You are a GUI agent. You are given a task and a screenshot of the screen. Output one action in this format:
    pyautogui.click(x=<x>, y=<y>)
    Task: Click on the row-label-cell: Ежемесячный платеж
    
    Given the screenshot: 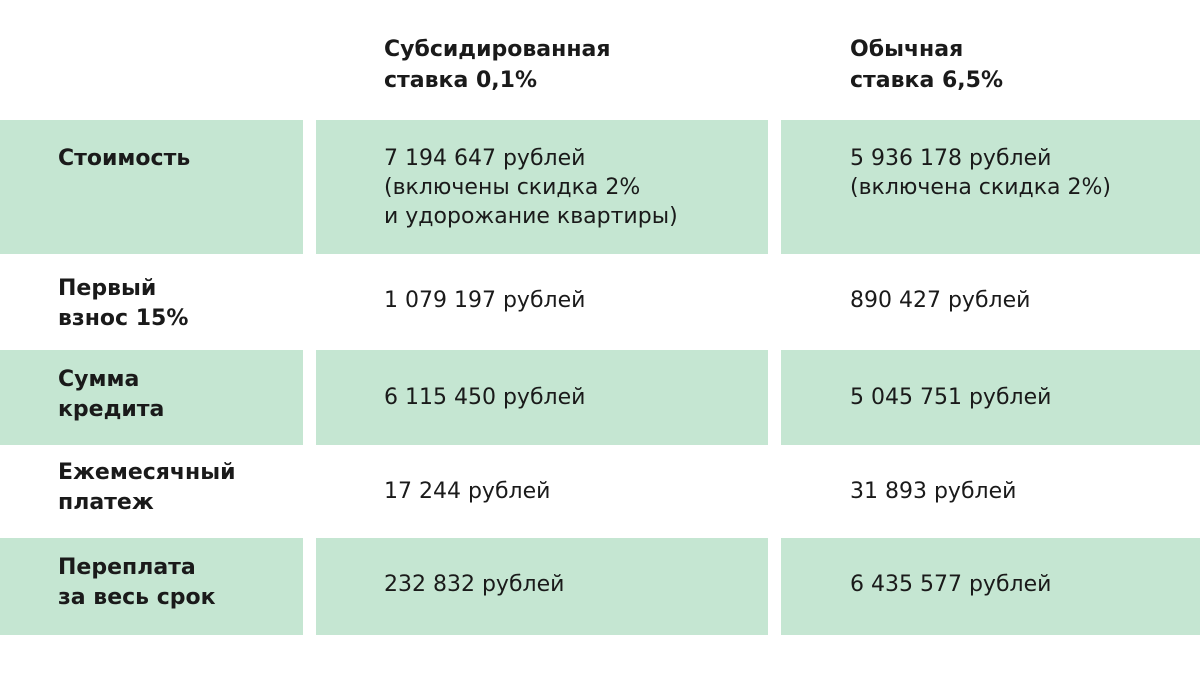 What is the action you would take?
    pyautogui.click(x=151, y=491)
    